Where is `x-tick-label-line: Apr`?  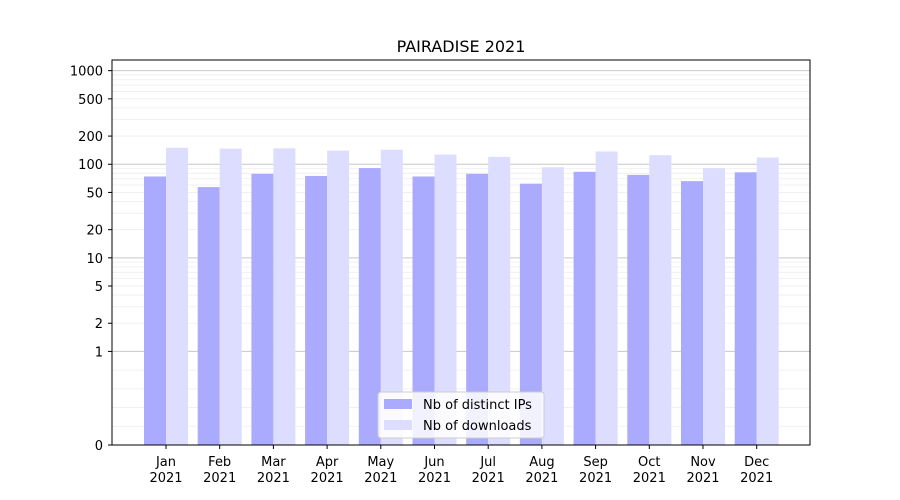 x-tick-label-line: Apr is located at coordinates (327, 462).